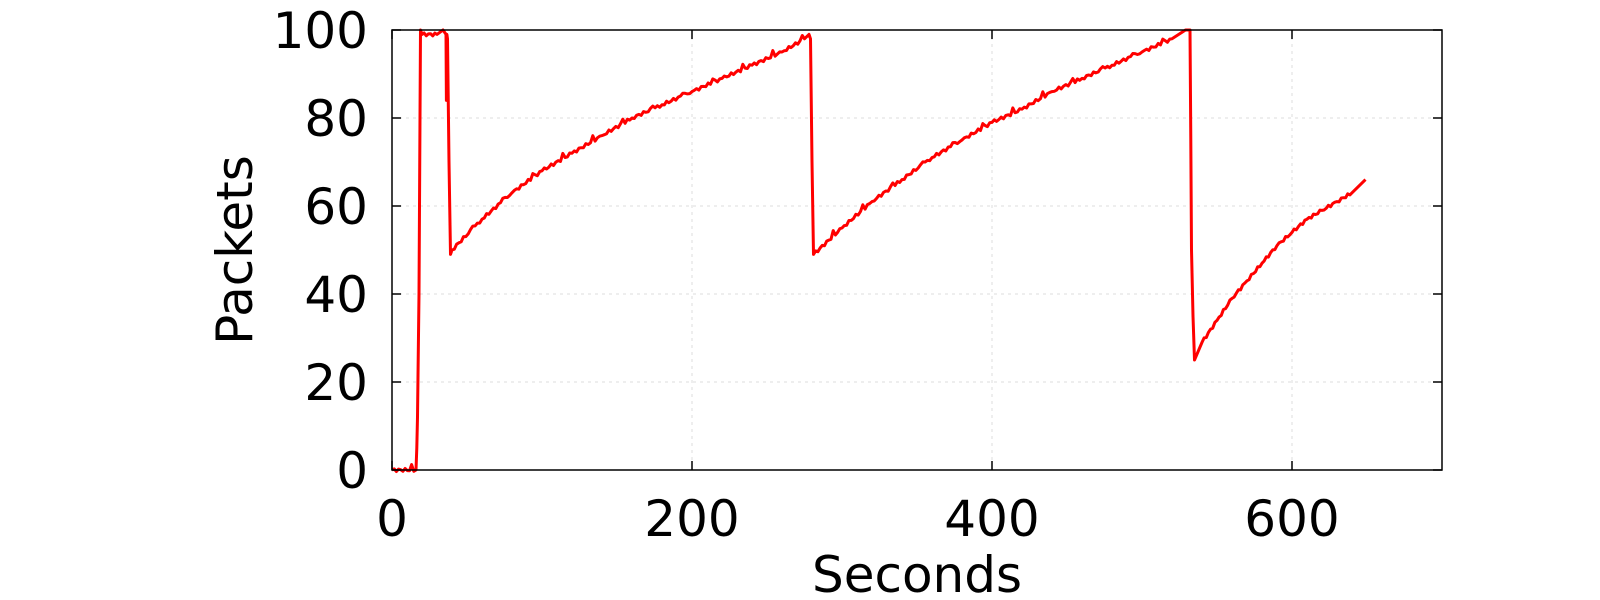  What do you see at coordinates (235, 250) in the screenshot?
I see `y-axis-title: Packets` at bounding box center [235, 250].